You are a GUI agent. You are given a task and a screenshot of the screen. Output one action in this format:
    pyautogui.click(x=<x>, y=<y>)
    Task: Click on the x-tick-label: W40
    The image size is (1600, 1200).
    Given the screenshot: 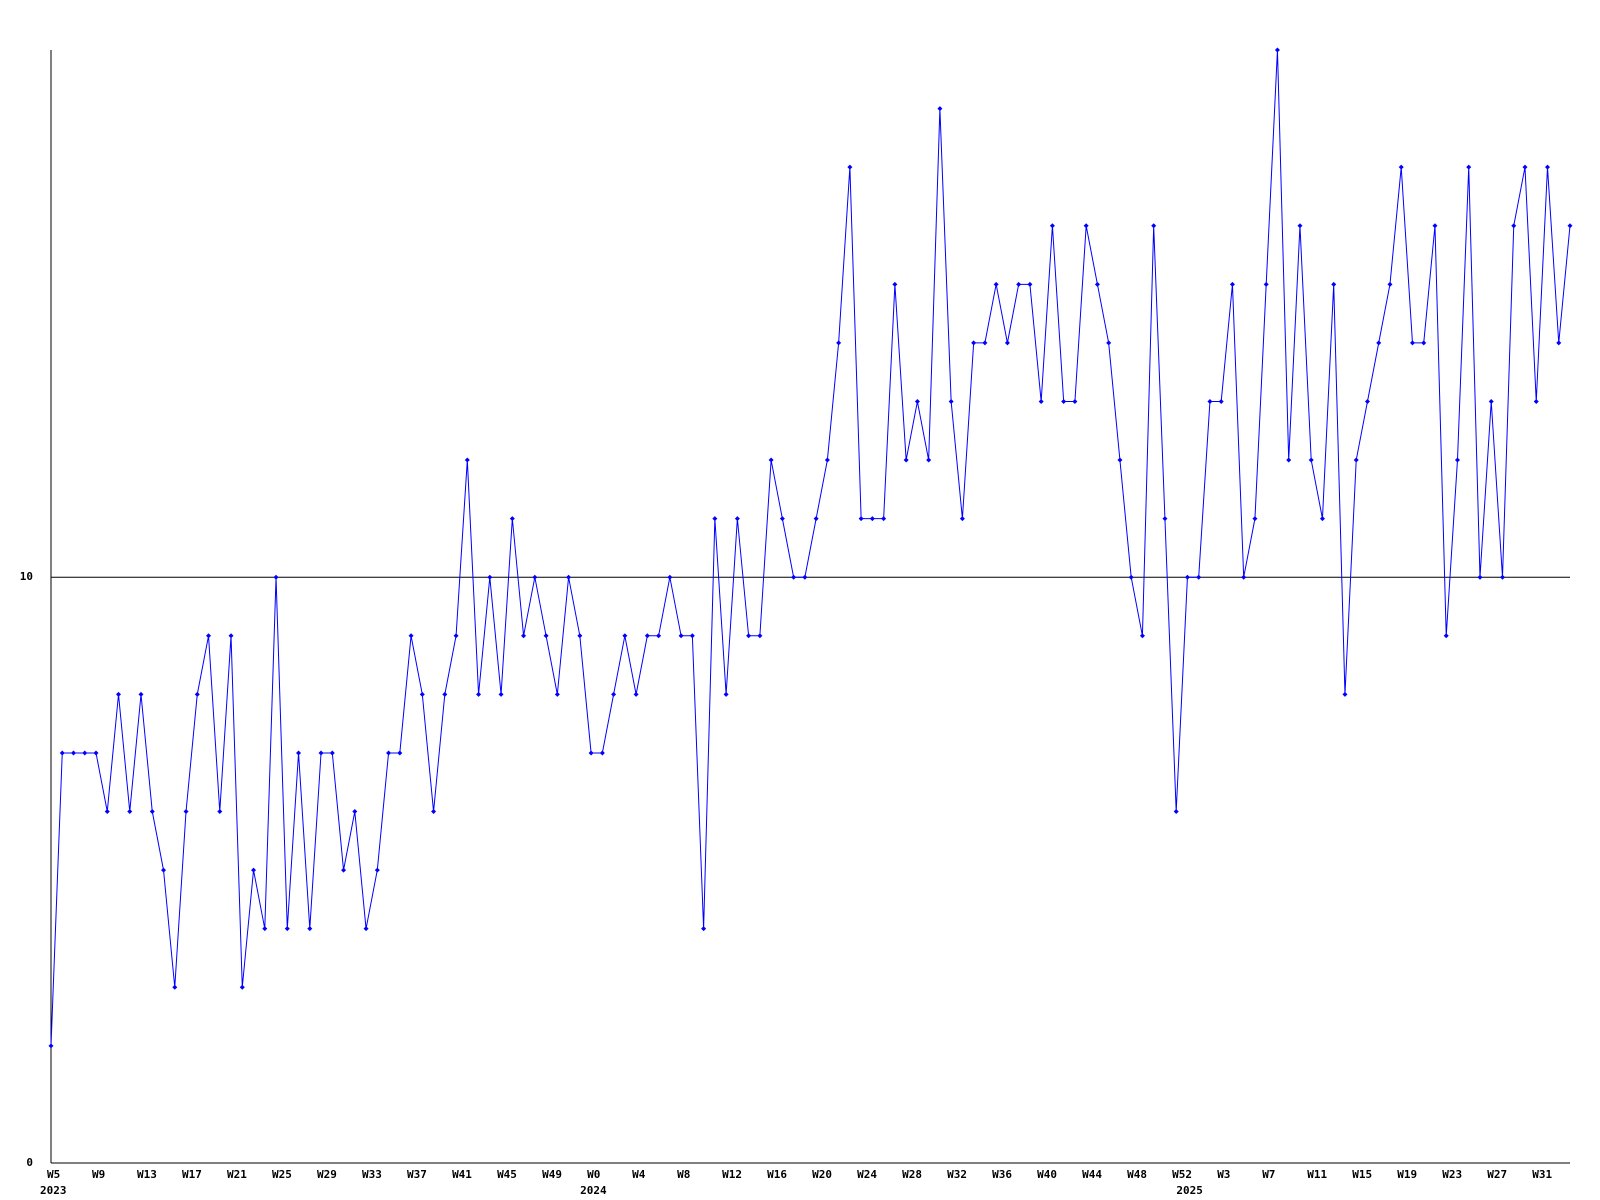 What is the action you would take?
    pyautogui.click(x=1047, y=1174)
    